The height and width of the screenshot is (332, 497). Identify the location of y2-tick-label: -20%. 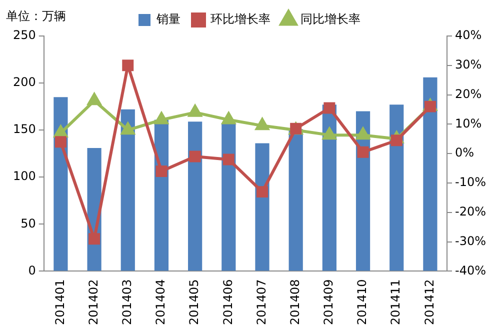
(470, 211).